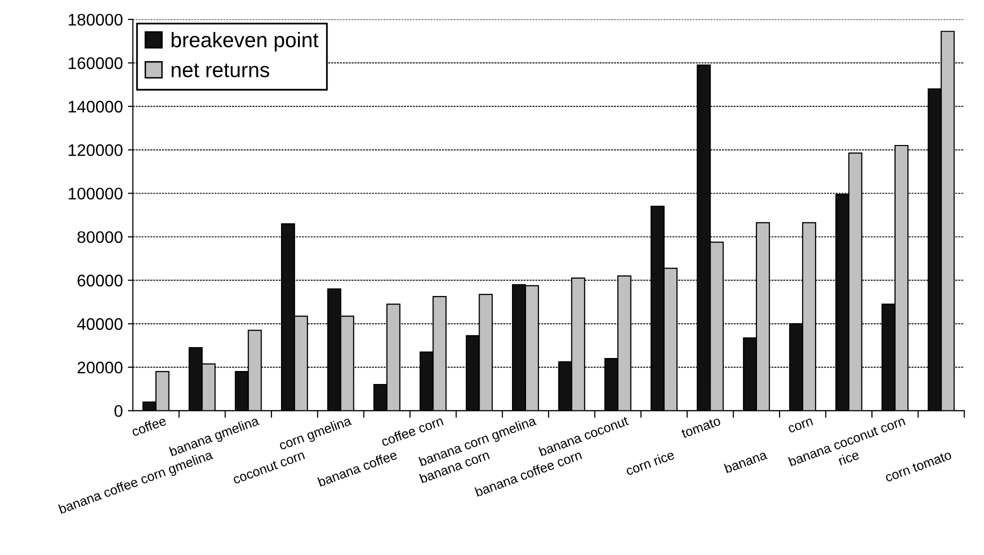  What do you see at coordinates (100, 237) in the screenshot?
I see `y-tick-label: 80000` at bounding box center [100, 237].